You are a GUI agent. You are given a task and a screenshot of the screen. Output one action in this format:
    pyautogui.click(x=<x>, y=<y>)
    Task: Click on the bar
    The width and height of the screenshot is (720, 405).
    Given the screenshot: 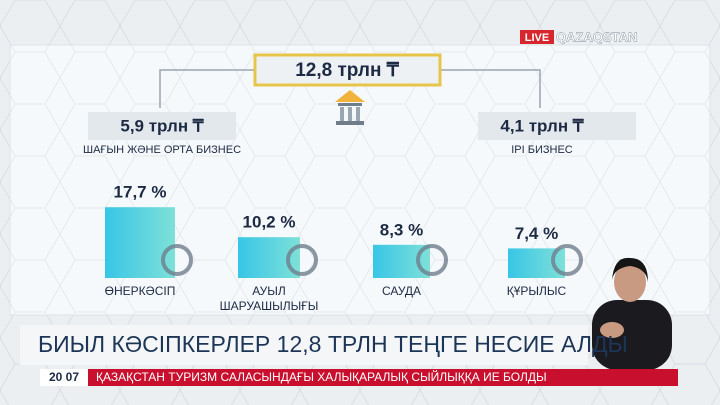 What is the action you would take?
    pyautogui.click(x=269, y=257)
    